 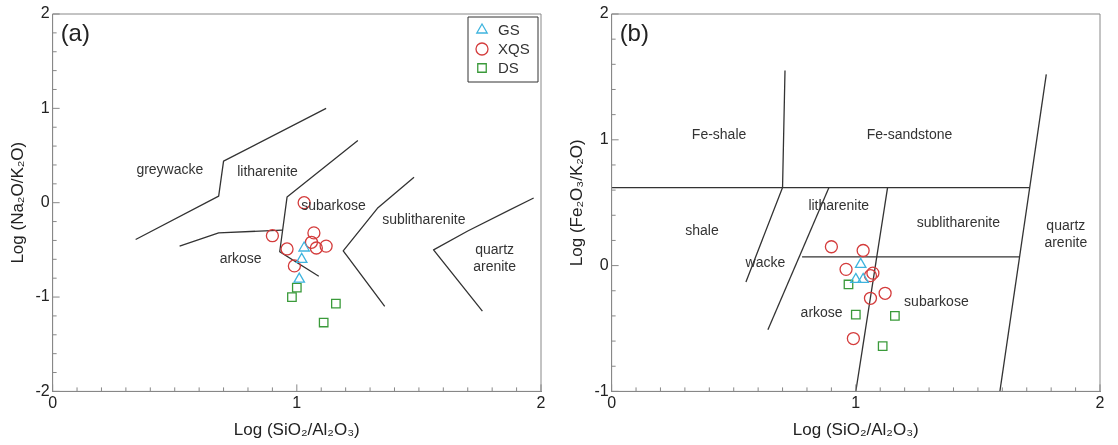 I want to click on legend-label: GS, so click(x=509, y=30).